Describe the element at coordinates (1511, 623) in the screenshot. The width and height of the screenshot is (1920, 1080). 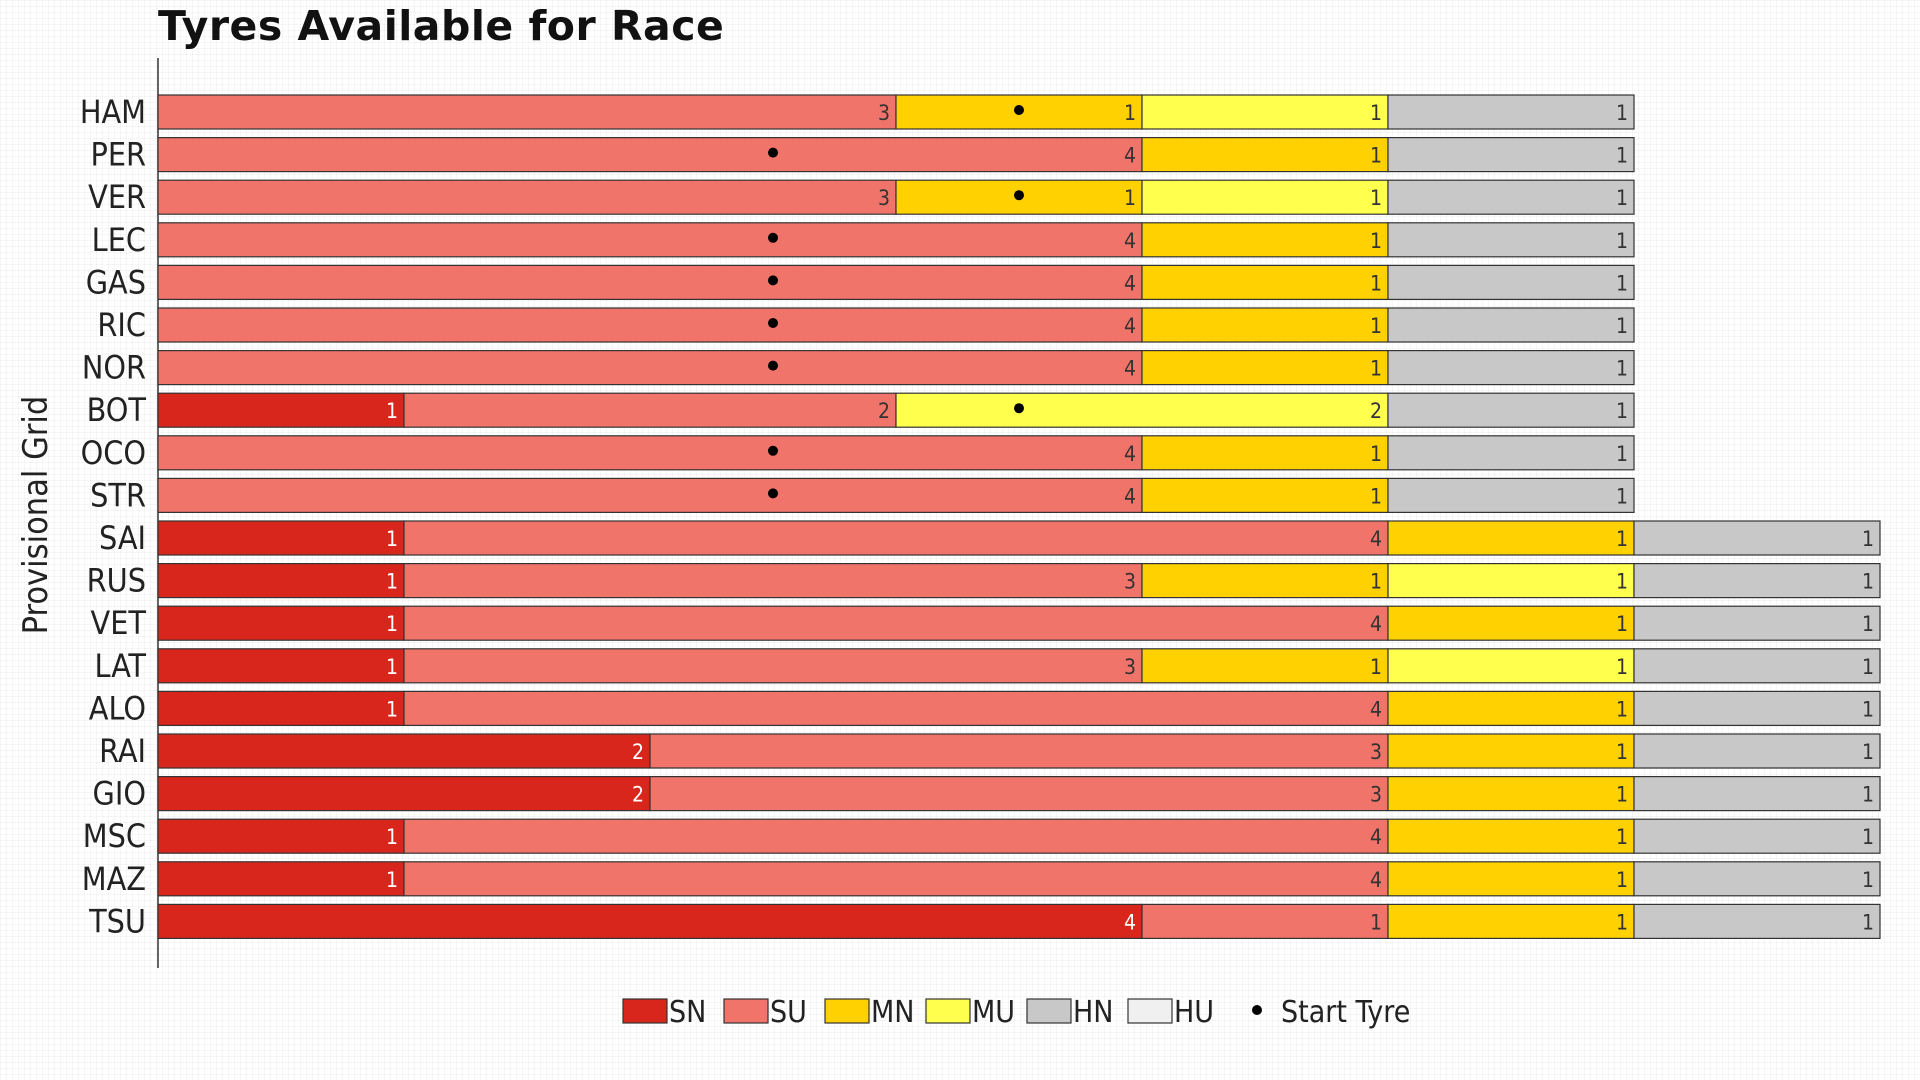
I see `bar-segment-vet-mn` at that location.